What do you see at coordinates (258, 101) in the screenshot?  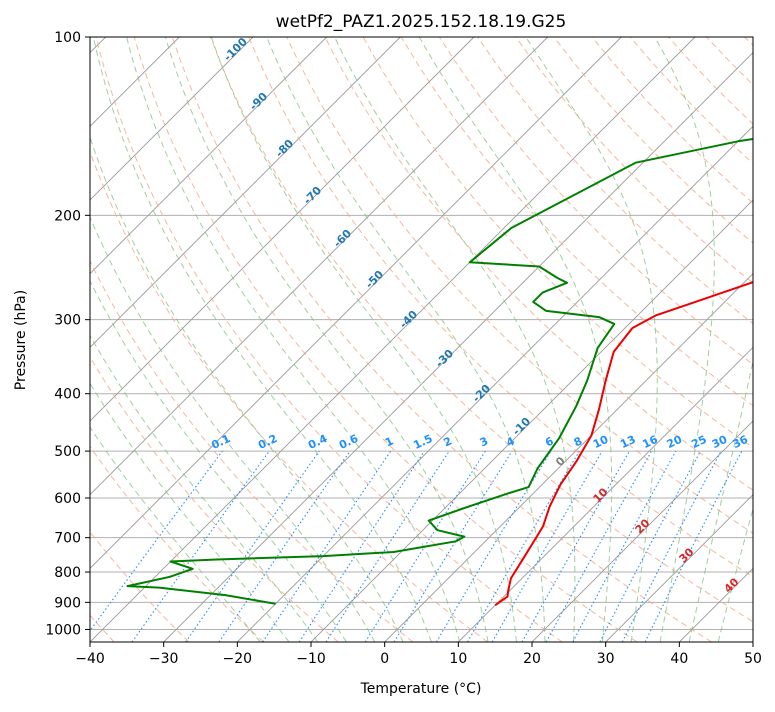 I see `moist-adiabat-label: -90` at bounding box center [258, 101].